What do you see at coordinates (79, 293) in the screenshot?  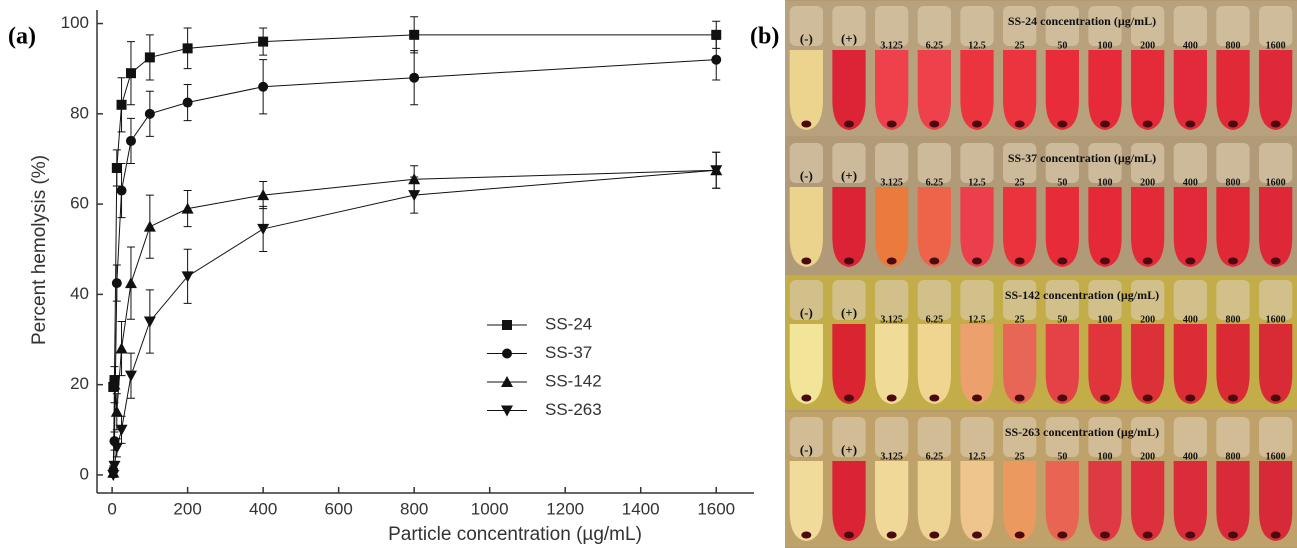 I see `y-tick-label: 40` at bounding box center [79, 293].